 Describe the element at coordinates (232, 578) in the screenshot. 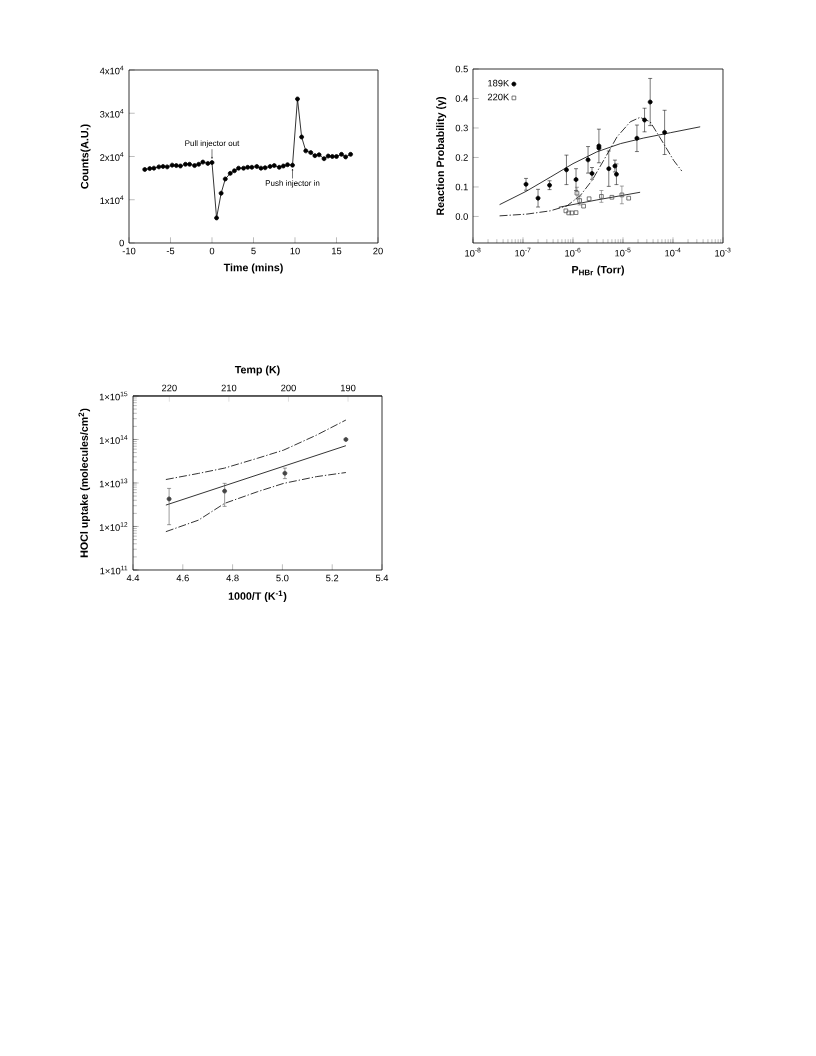

I see `x-tick-label: 4.8` at that location.